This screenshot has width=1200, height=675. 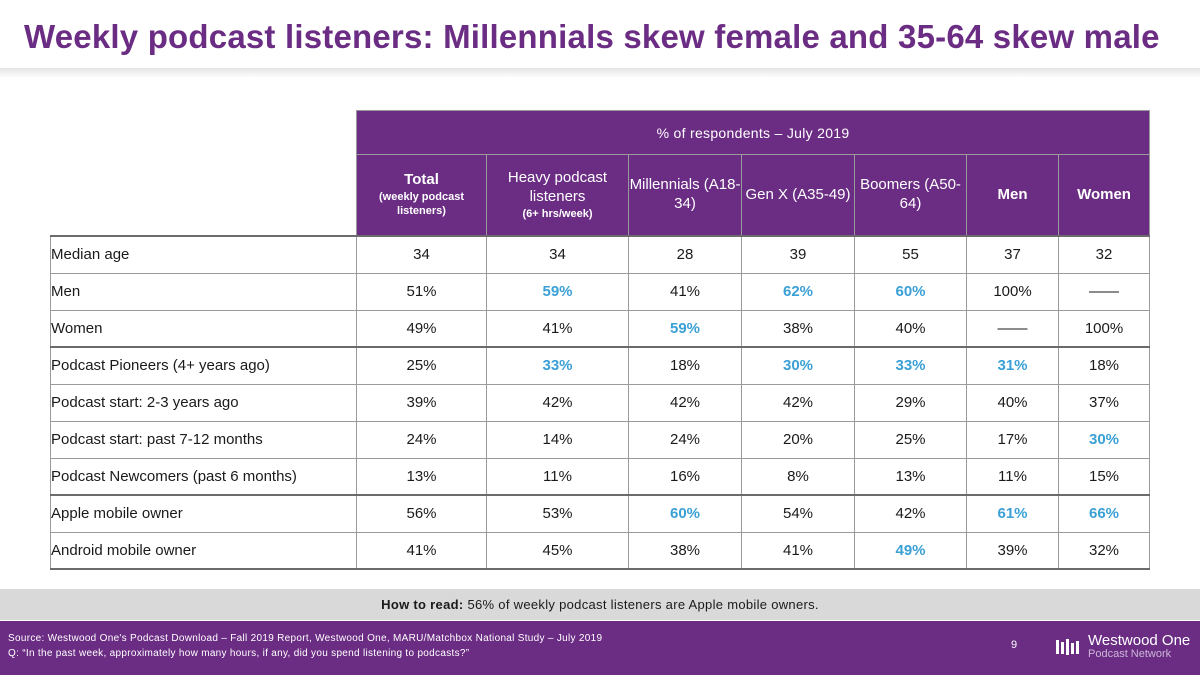 What do you see at coordinates (685, 476) in the screenshot?
I see `cell-value: 16%` at bounding box center [685, 476].